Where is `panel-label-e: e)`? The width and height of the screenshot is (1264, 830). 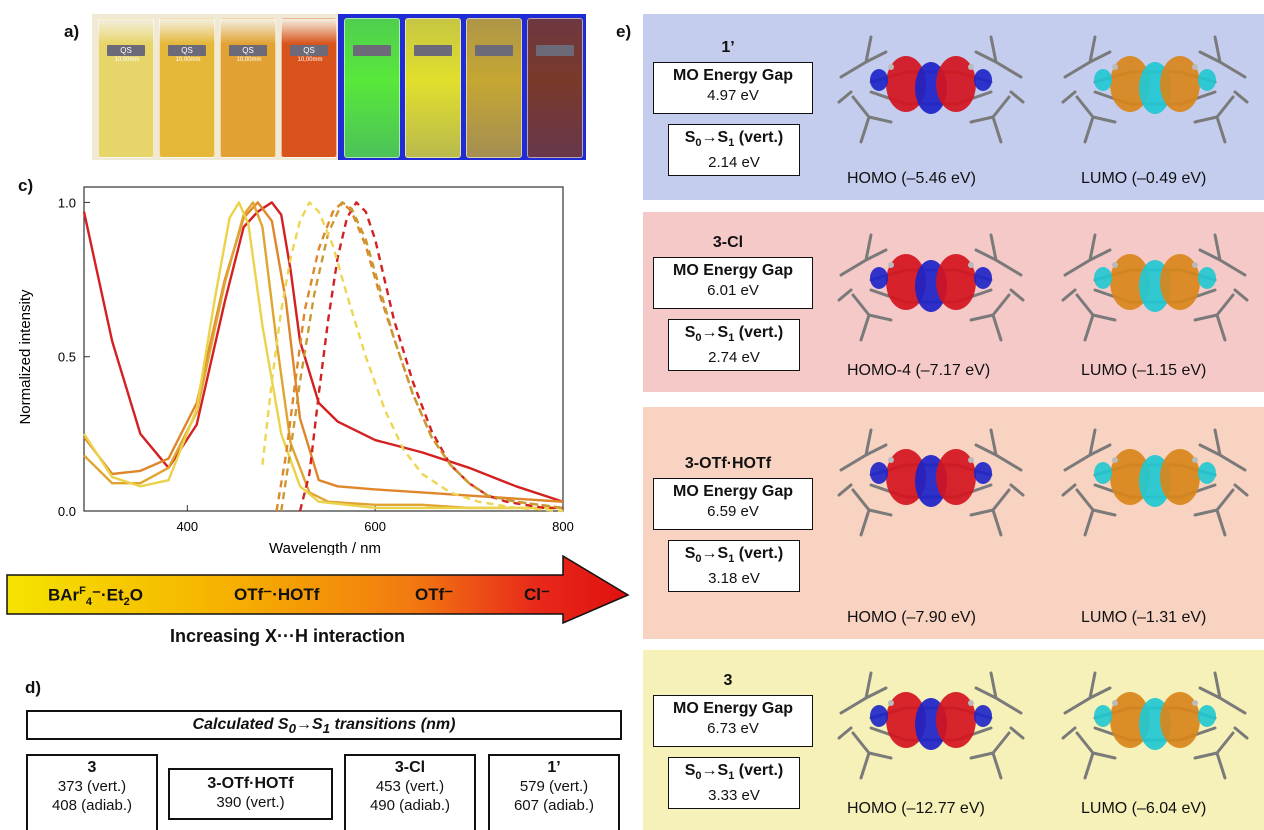 panel-label-e: e) is located at coordinates (624, 31).